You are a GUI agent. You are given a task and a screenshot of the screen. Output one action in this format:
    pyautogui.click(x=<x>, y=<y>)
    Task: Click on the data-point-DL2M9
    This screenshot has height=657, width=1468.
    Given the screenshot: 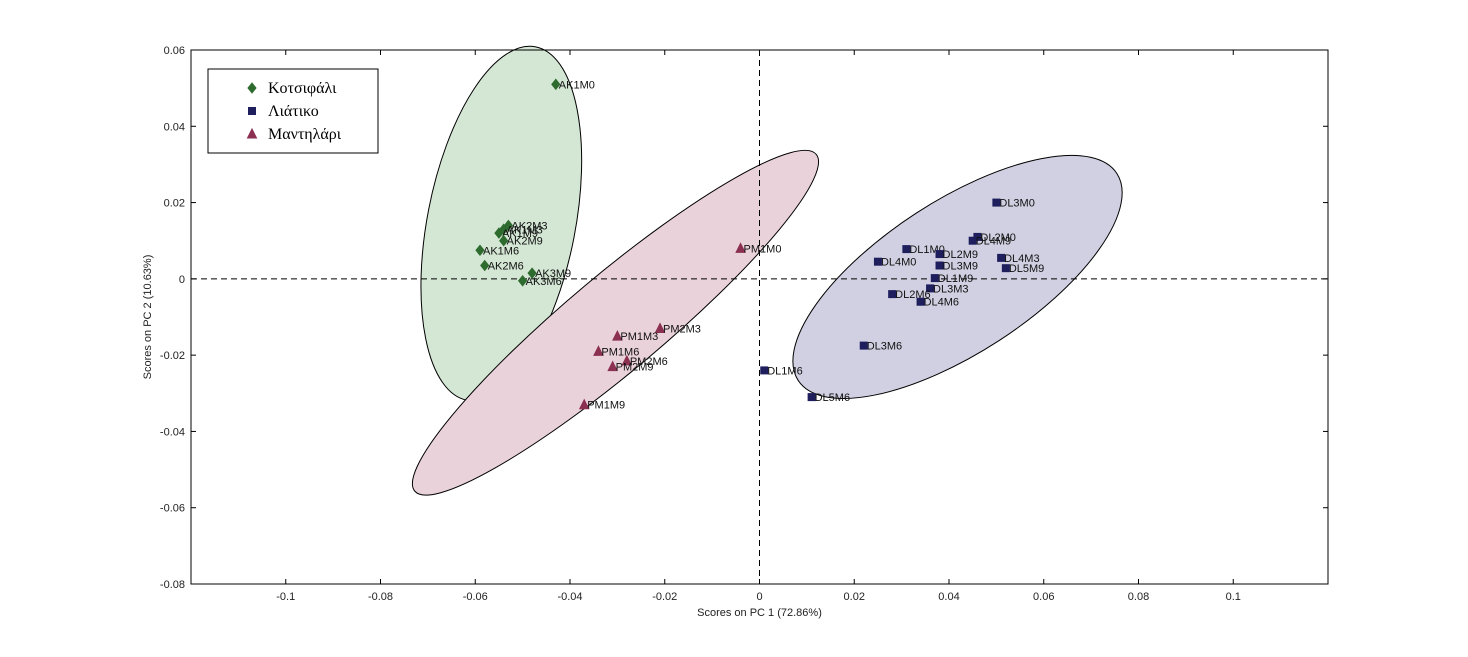 What is the action you would take?
    pyautogui.click(x=939, y=254)
    